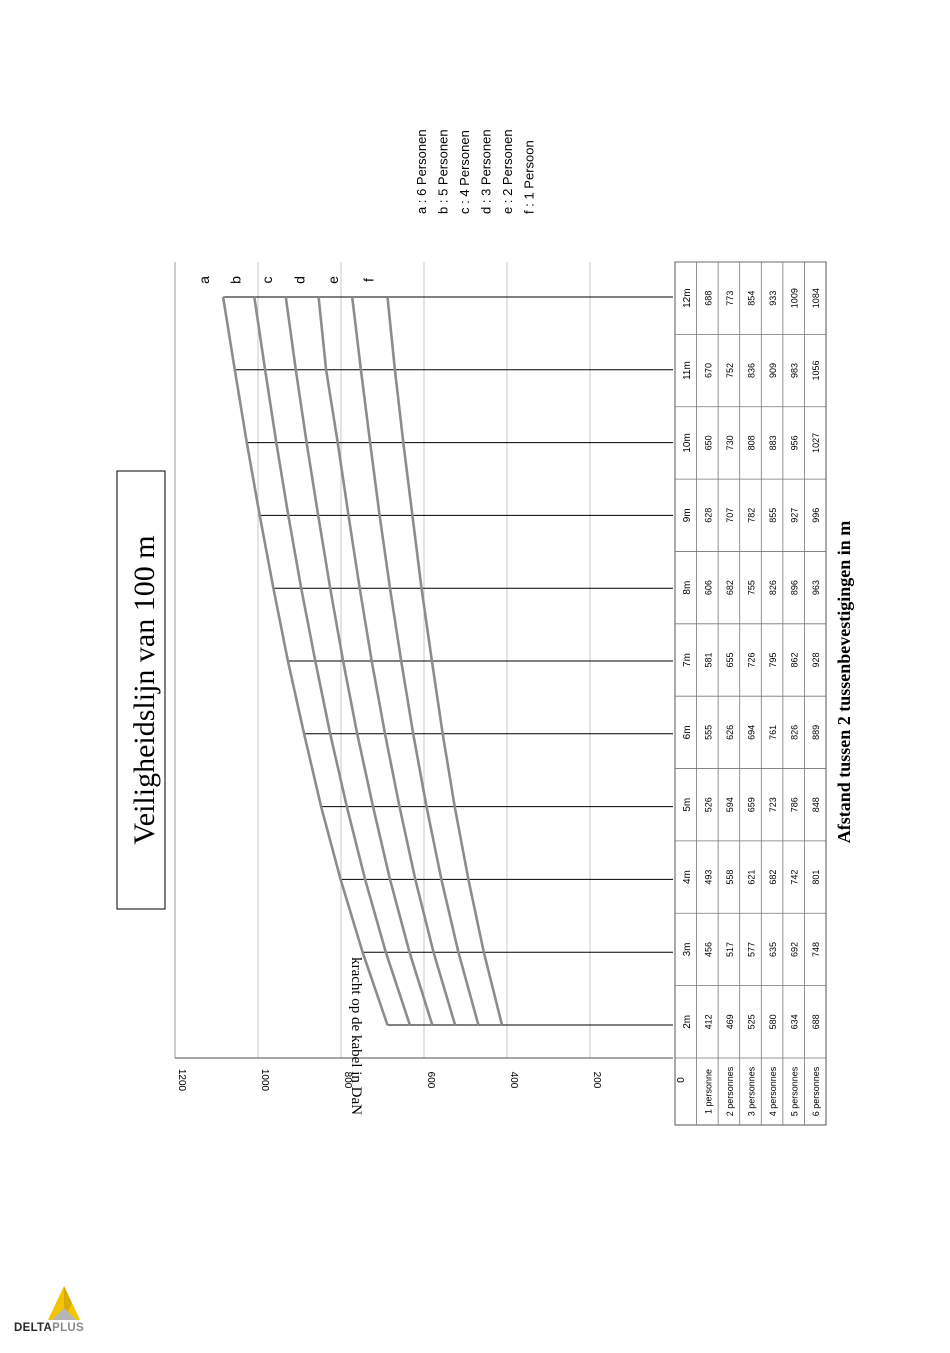 This screenshot has height=1353, width=950. I want to click on table-value: 801, so click(816, 877).